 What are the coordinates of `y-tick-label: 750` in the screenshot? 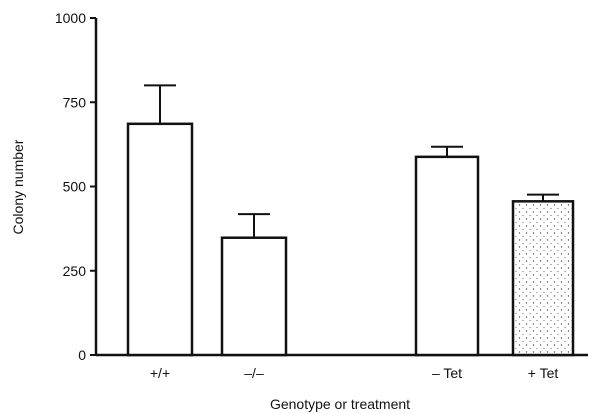 It's located at (75, 102).